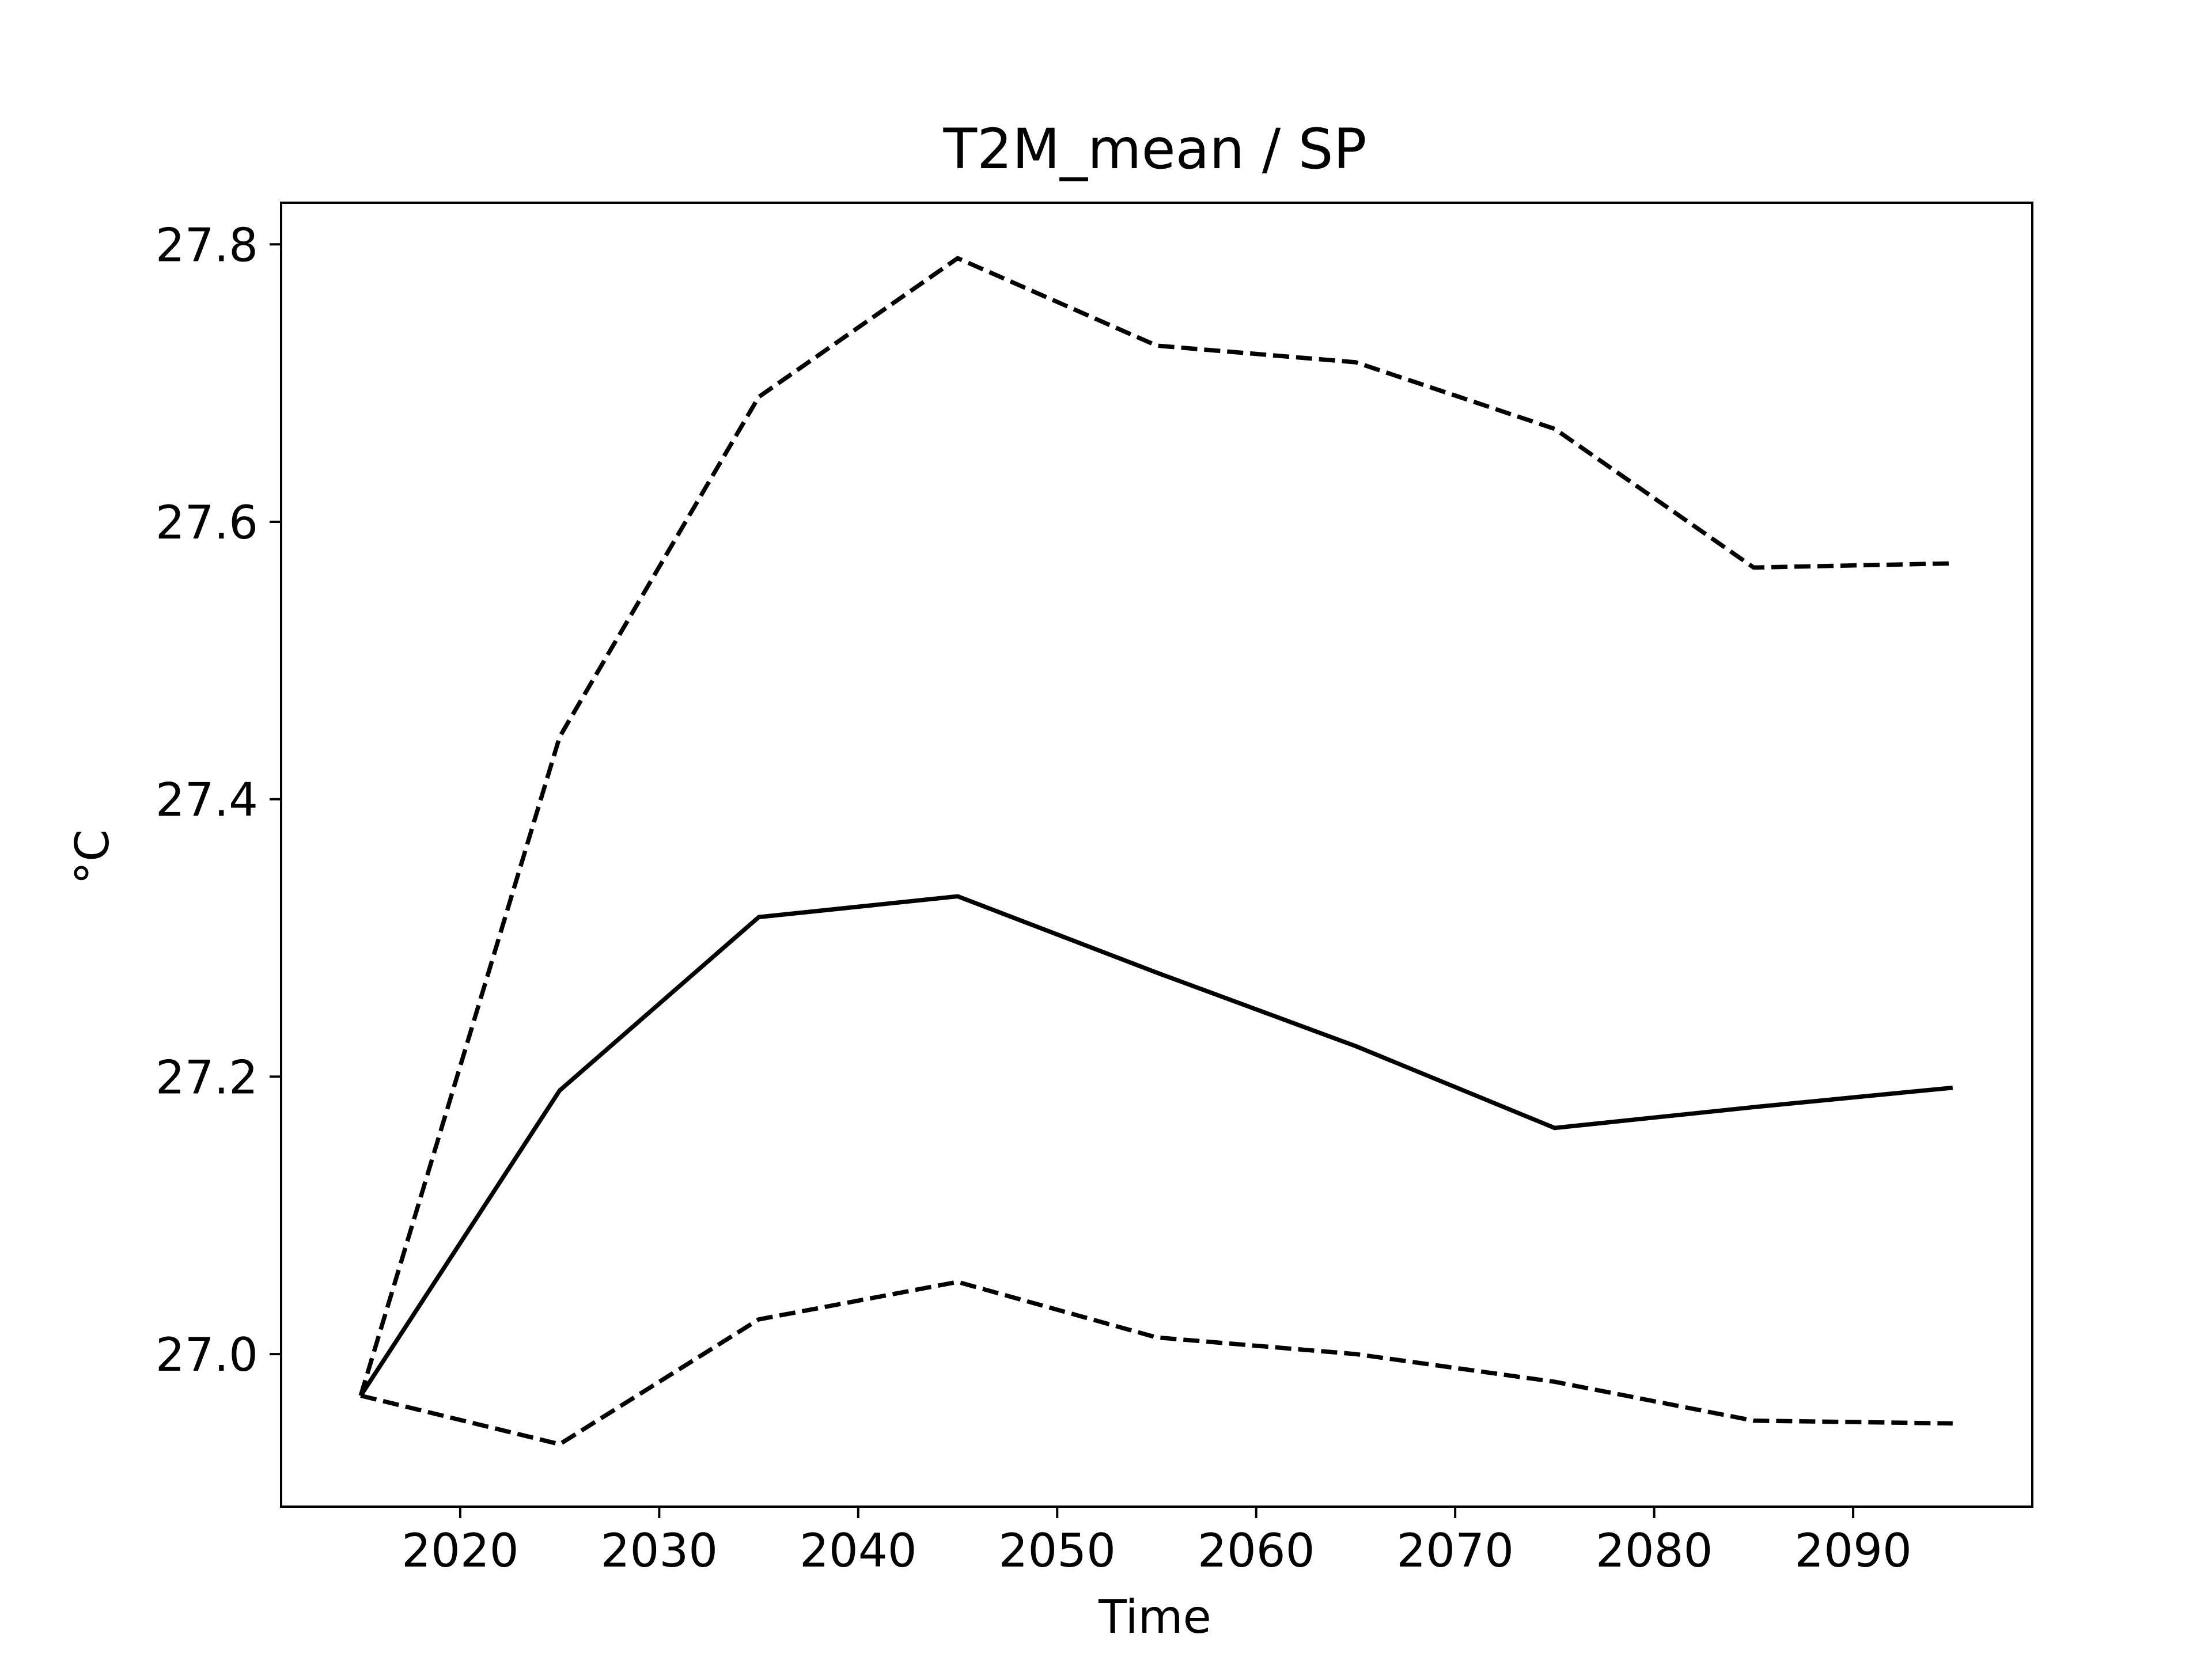  I want to click on x-tick-label: 2090, so click(1853, 1550).